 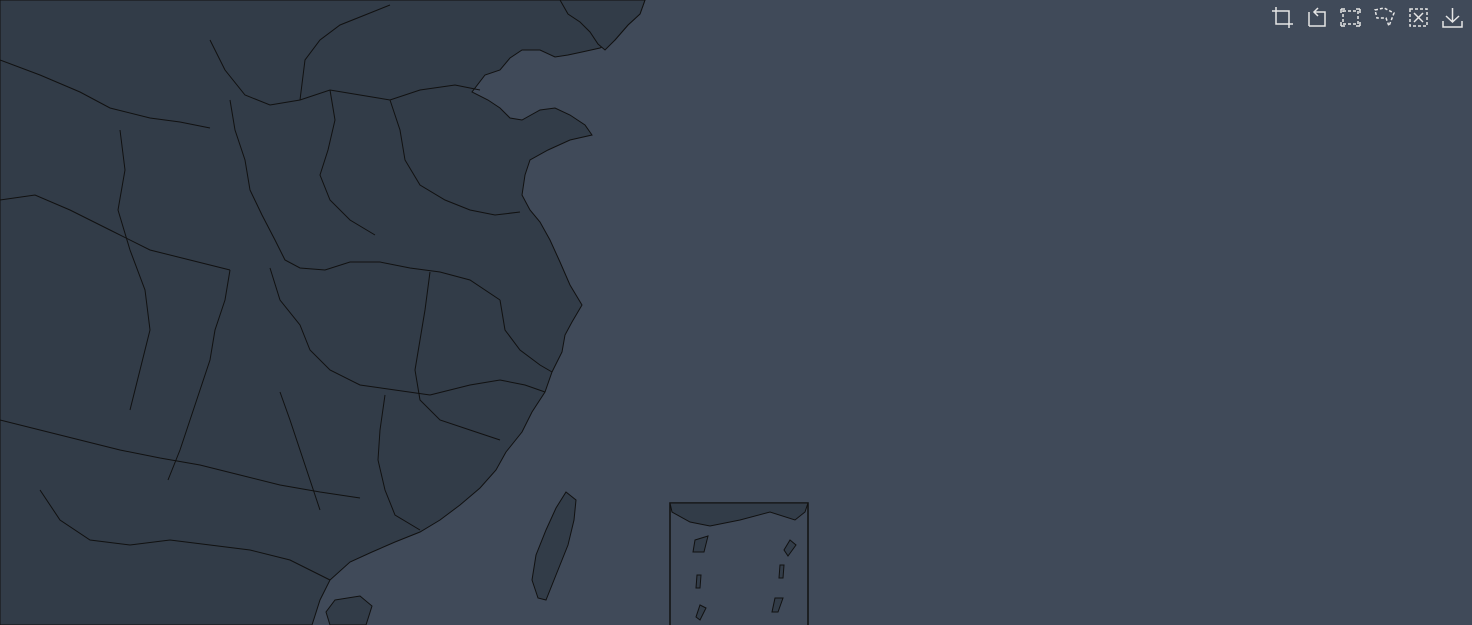 What do you see at coordinates (1384, 17) in the screenshot?
I see `polygon-select-icon` at bounding box center [1384, 17].